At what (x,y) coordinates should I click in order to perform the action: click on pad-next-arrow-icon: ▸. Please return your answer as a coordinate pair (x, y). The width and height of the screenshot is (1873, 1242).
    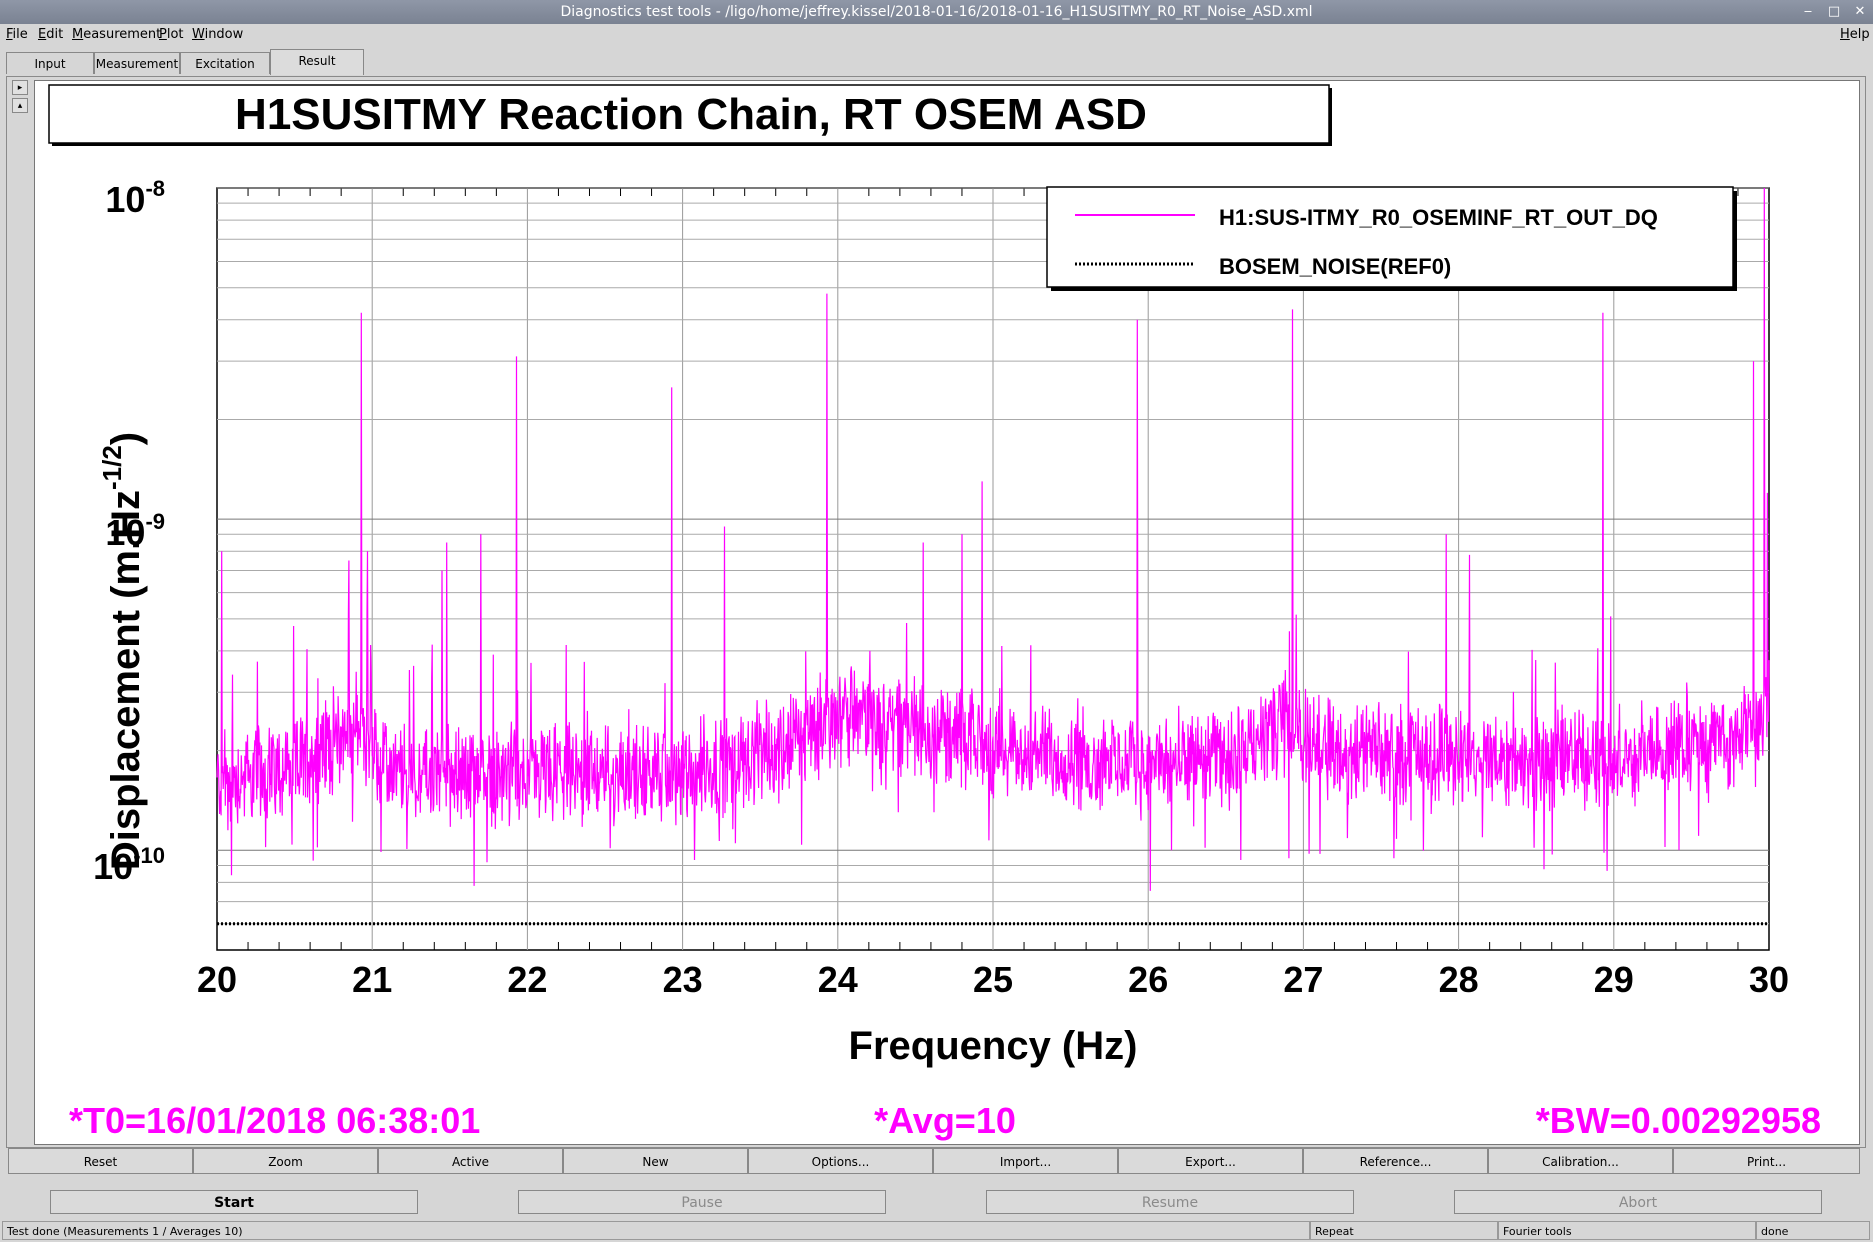
    Looking at the image, I should click on (20, 87).